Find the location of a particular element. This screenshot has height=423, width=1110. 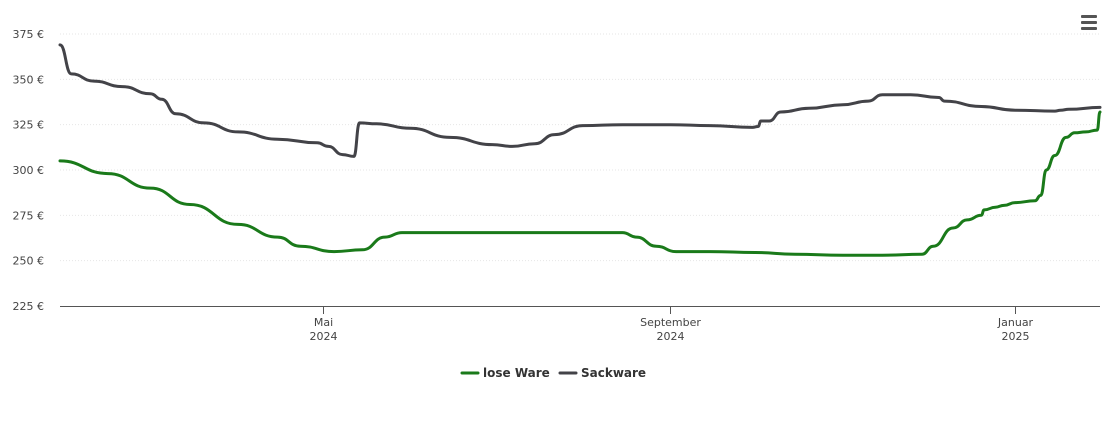

y-axis: 225 € 250 € 275 € 300 € 325 € 350 € 375 € is located at coordinates (29, 170).